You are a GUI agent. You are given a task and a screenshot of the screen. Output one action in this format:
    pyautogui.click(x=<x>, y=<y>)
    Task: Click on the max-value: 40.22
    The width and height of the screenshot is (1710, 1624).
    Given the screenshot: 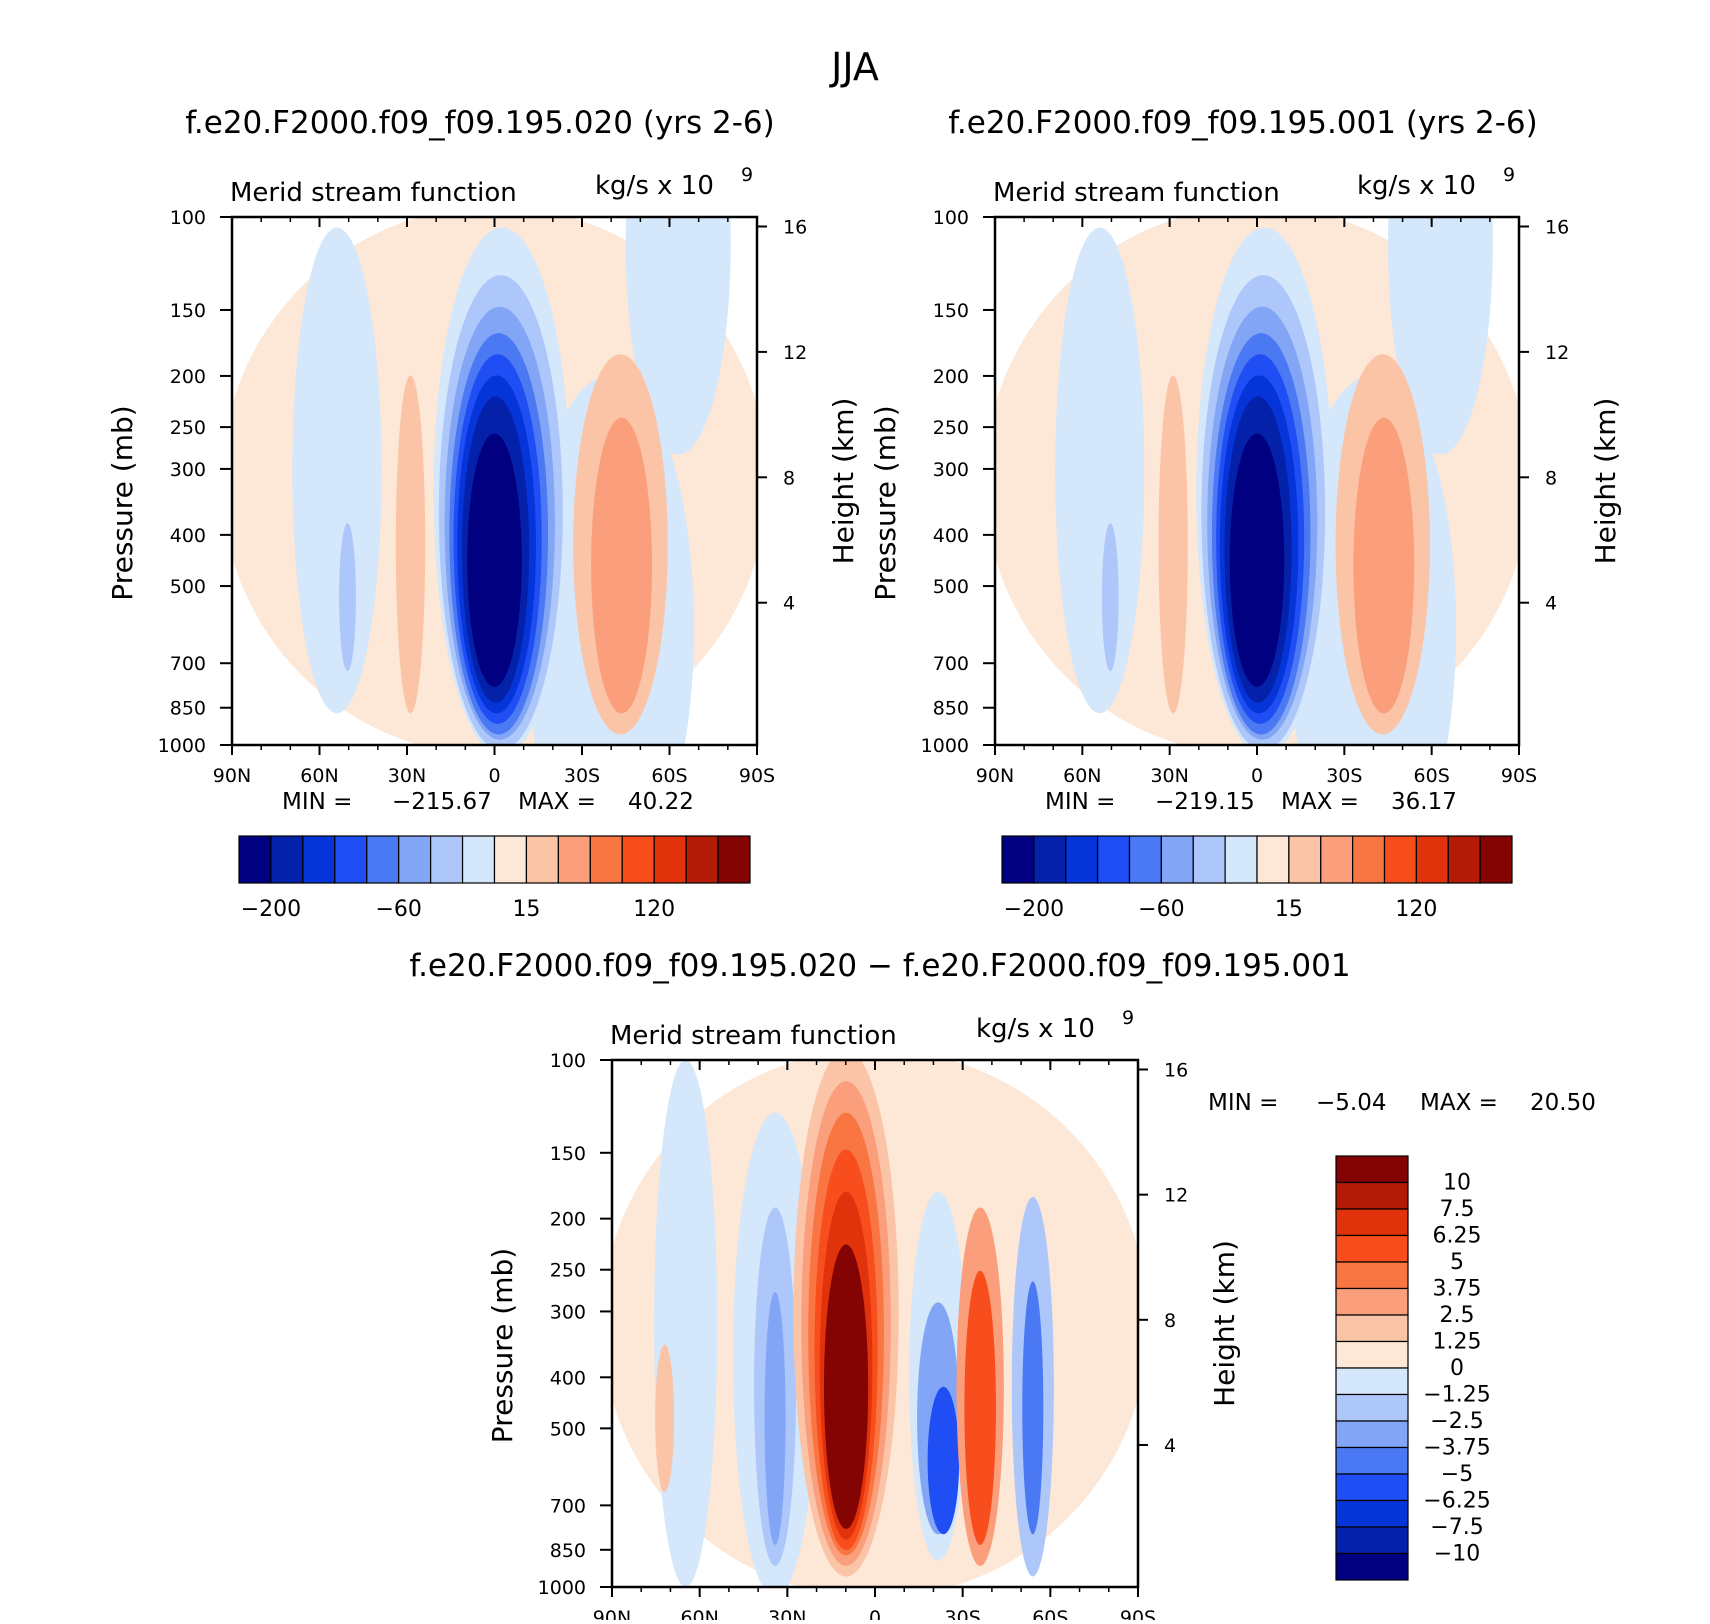 What is the action you would take?
    pyautogui.click(x=661, y=802)
    